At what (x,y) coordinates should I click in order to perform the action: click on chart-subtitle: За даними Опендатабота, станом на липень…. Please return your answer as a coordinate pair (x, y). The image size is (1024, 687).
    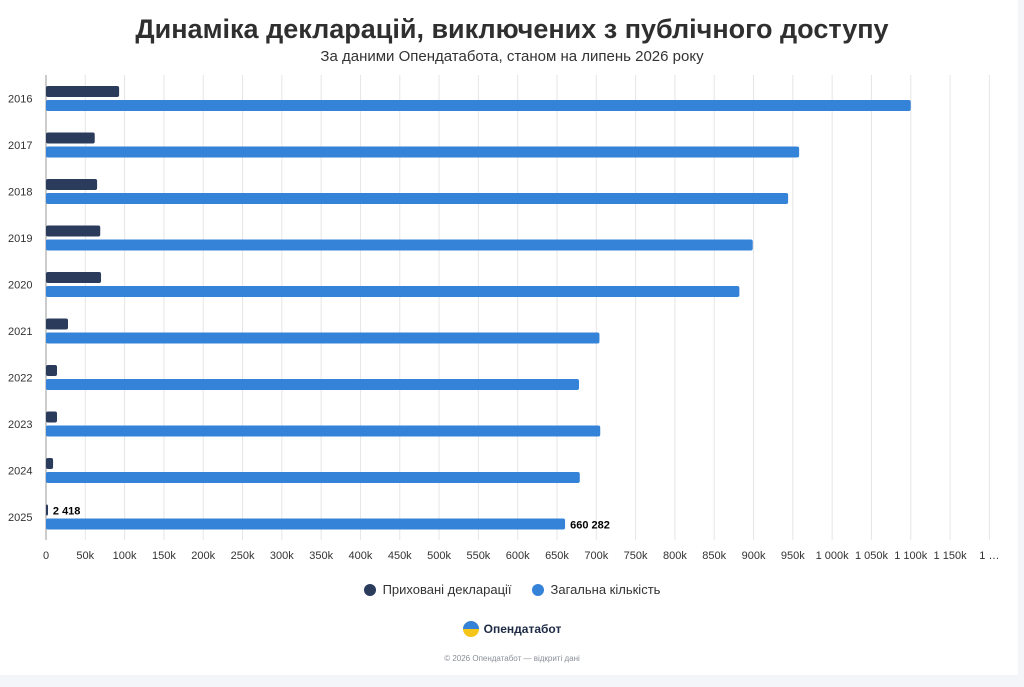
    Looking at the image, I should click on (512, 56).